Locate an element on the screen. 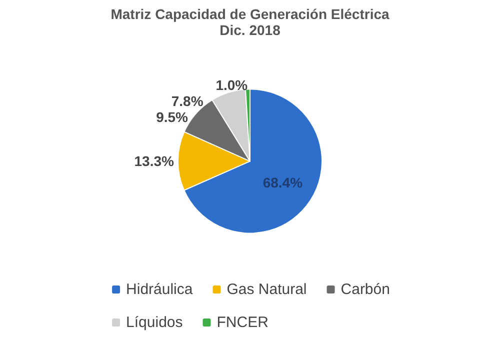 The height and width of the screenshot is (343, 500). data-label: 9.5% is located at coordinates (172, 117).